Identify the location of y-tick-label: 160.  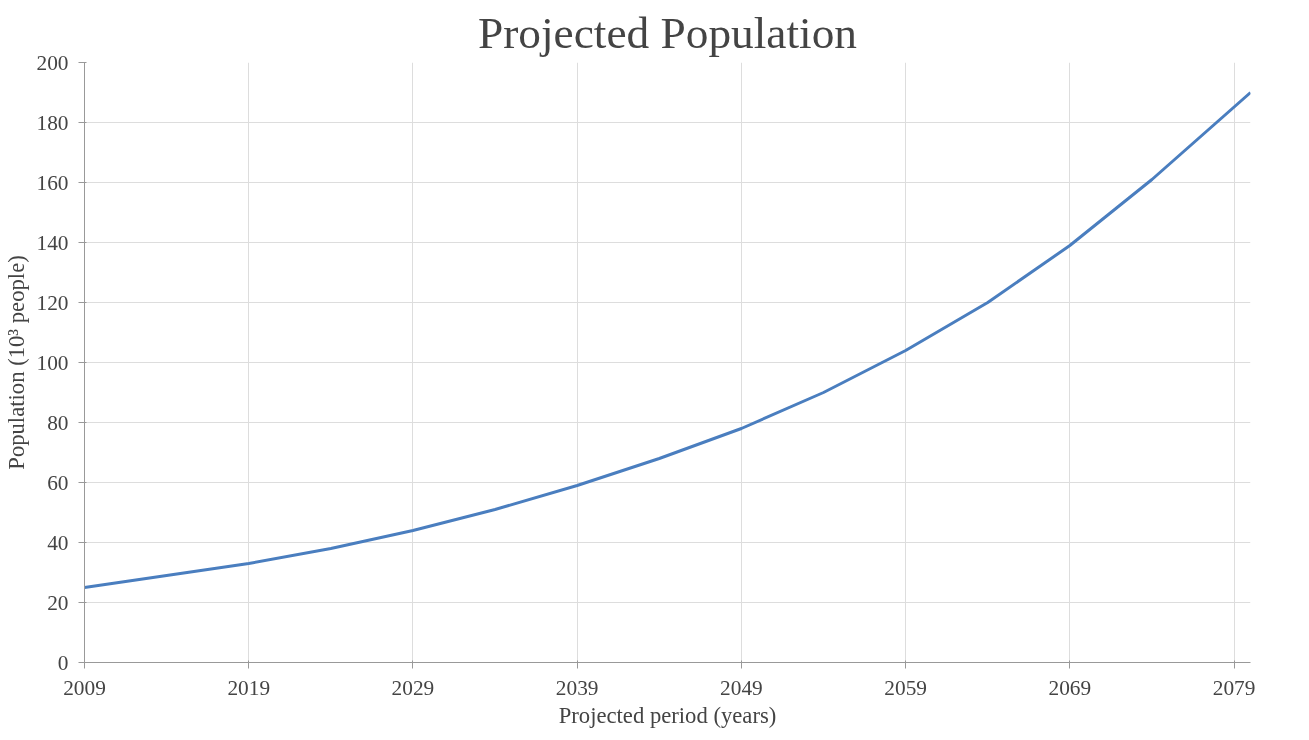
(52, 182).